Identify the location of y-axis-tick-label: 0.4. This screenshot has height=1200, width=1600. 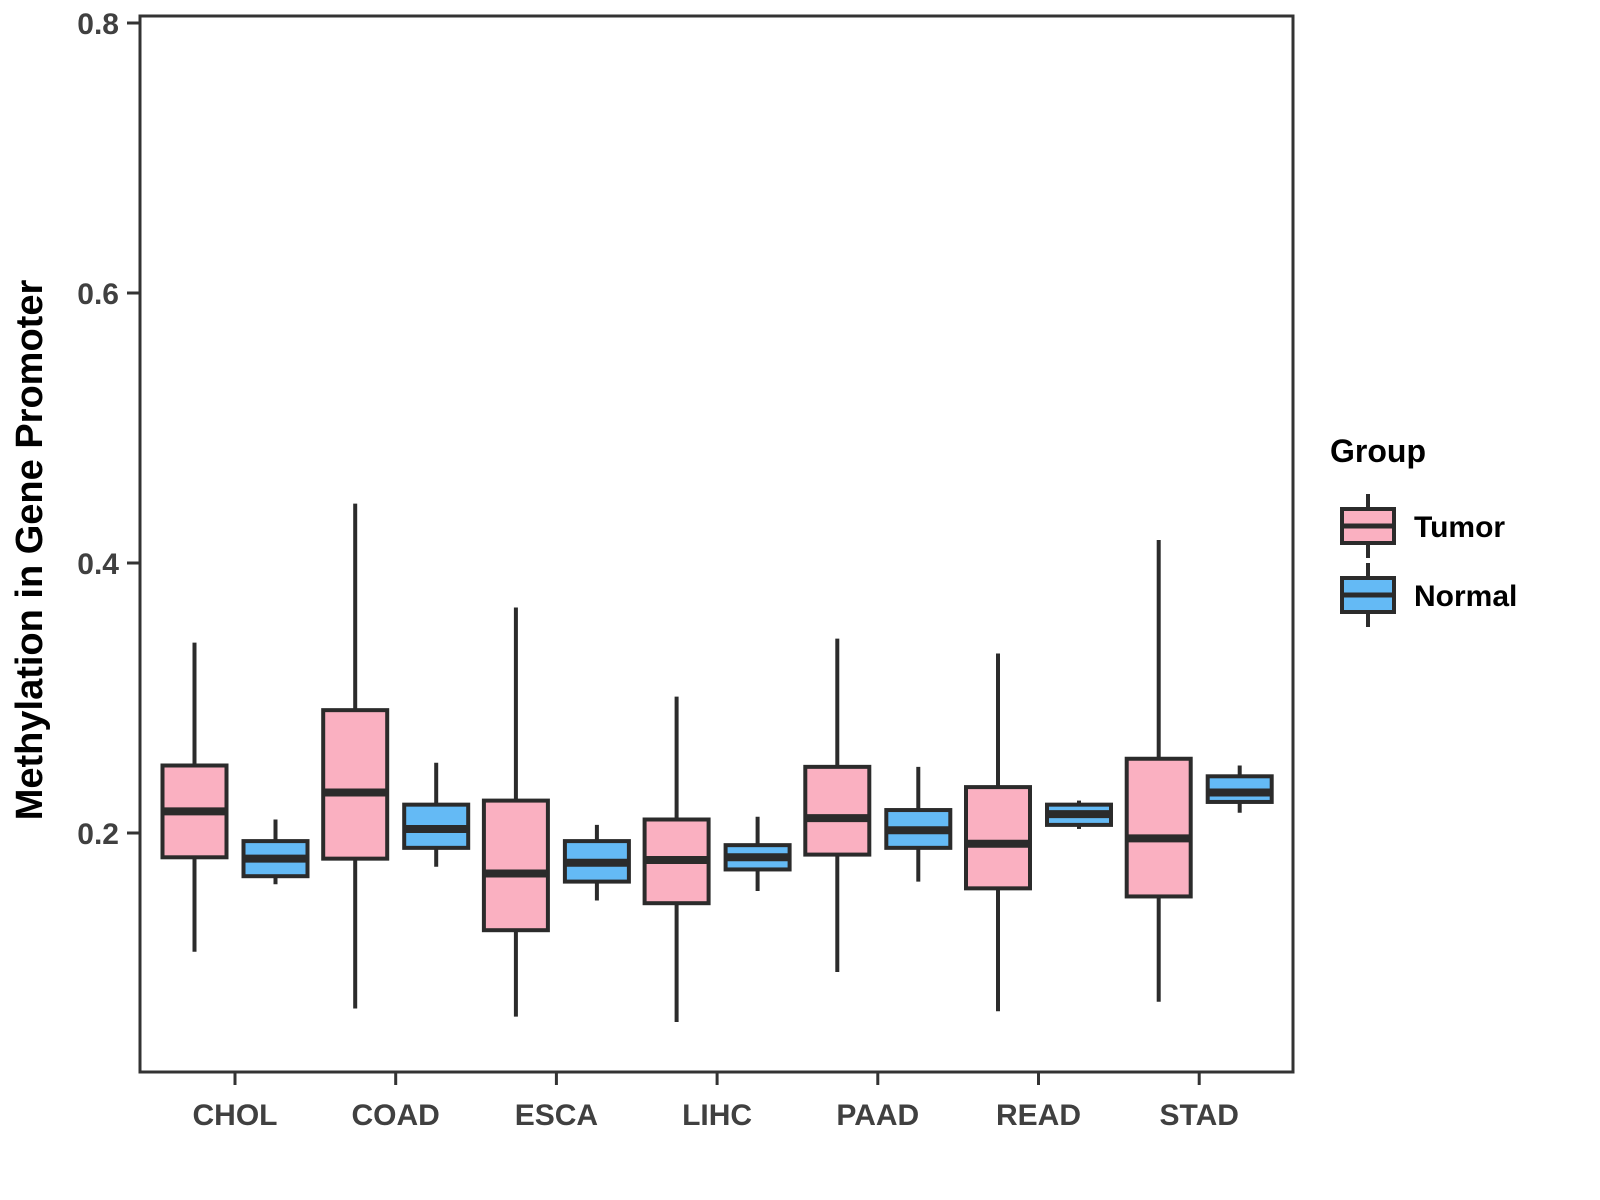
(98, 564).